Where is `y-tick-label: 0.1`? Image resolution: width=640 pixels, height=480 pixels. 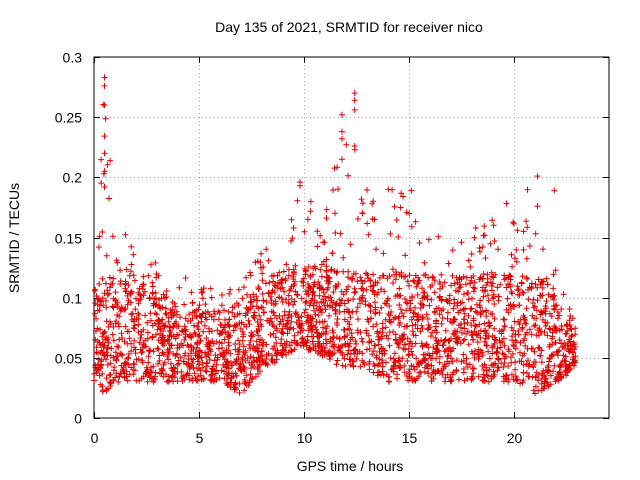
y-tick-label: 0.1 is located at coordinates (73, 299).